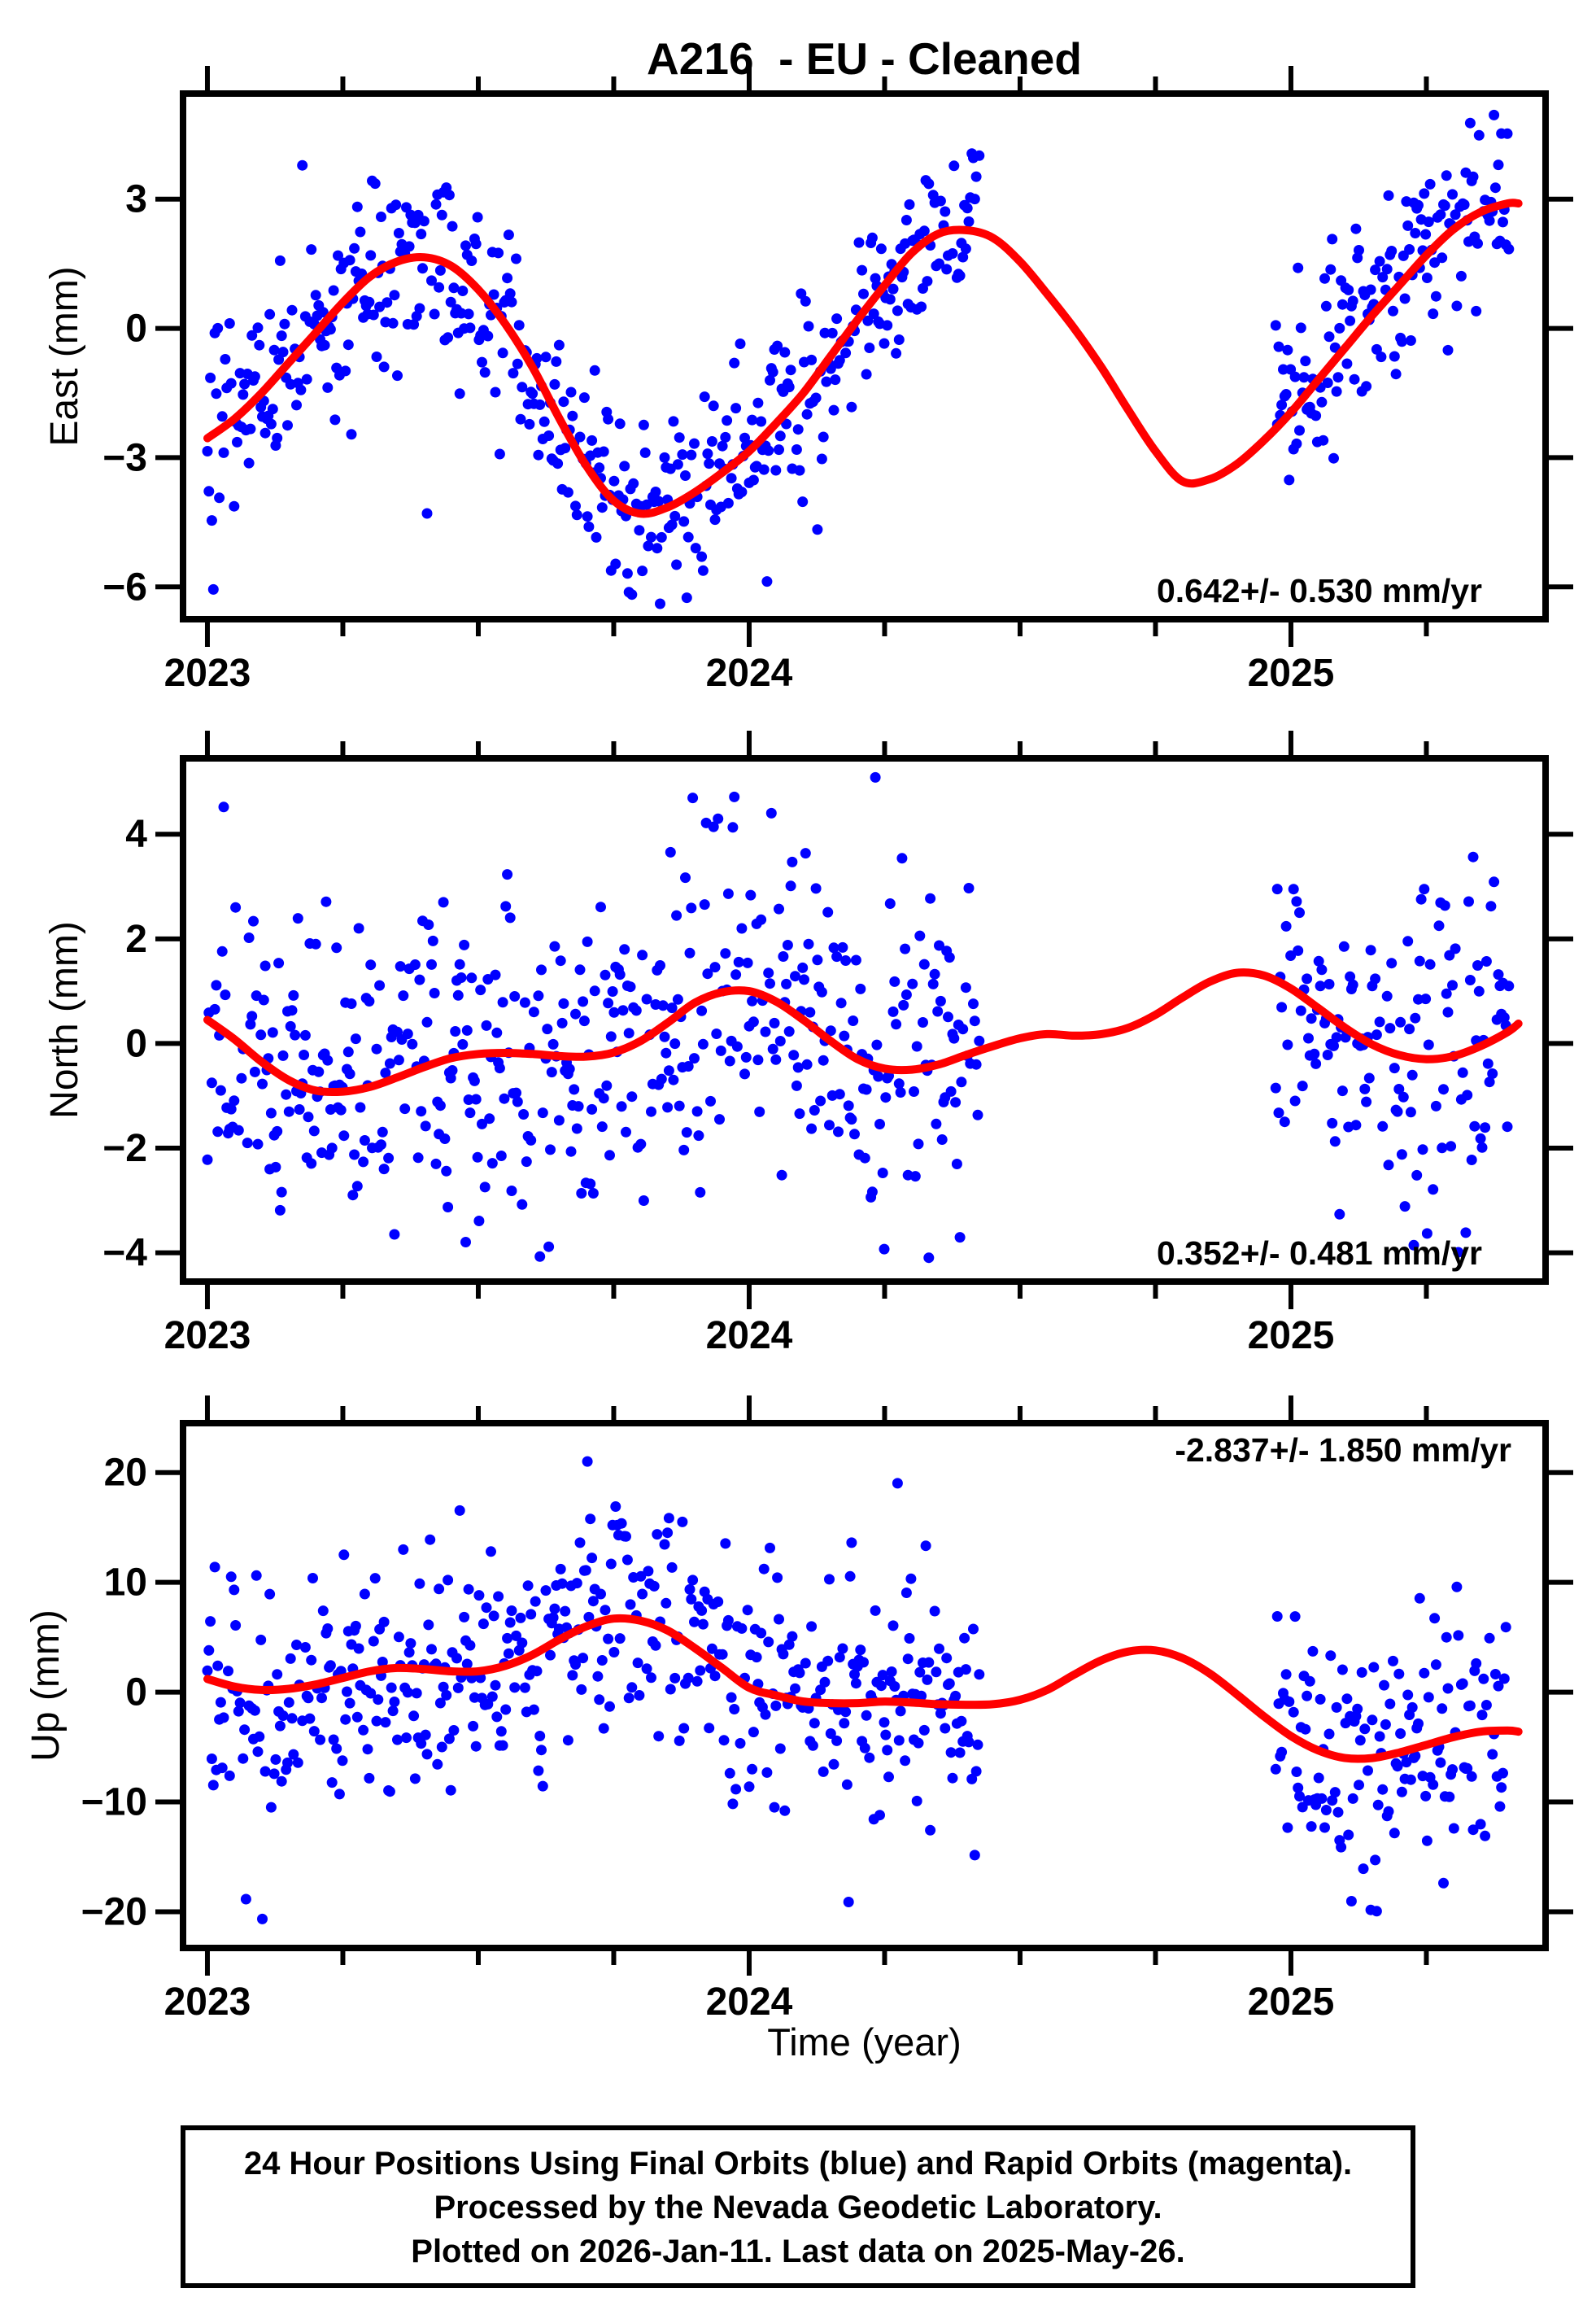  I want to click on y-axis-title-north: North (mm), so click(64, 1020).